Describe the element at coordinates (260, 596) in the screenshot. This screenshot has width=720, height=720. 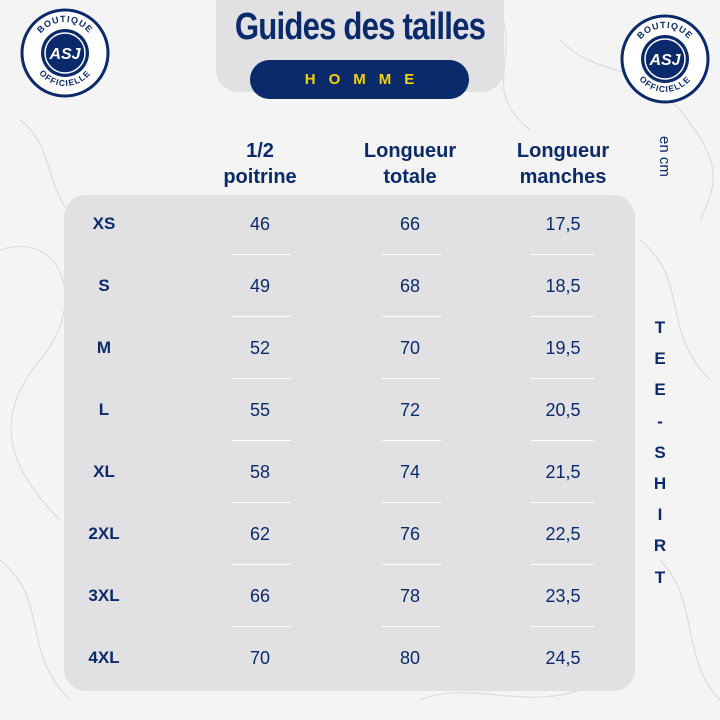
I see `chest-cell: 66` at that location.